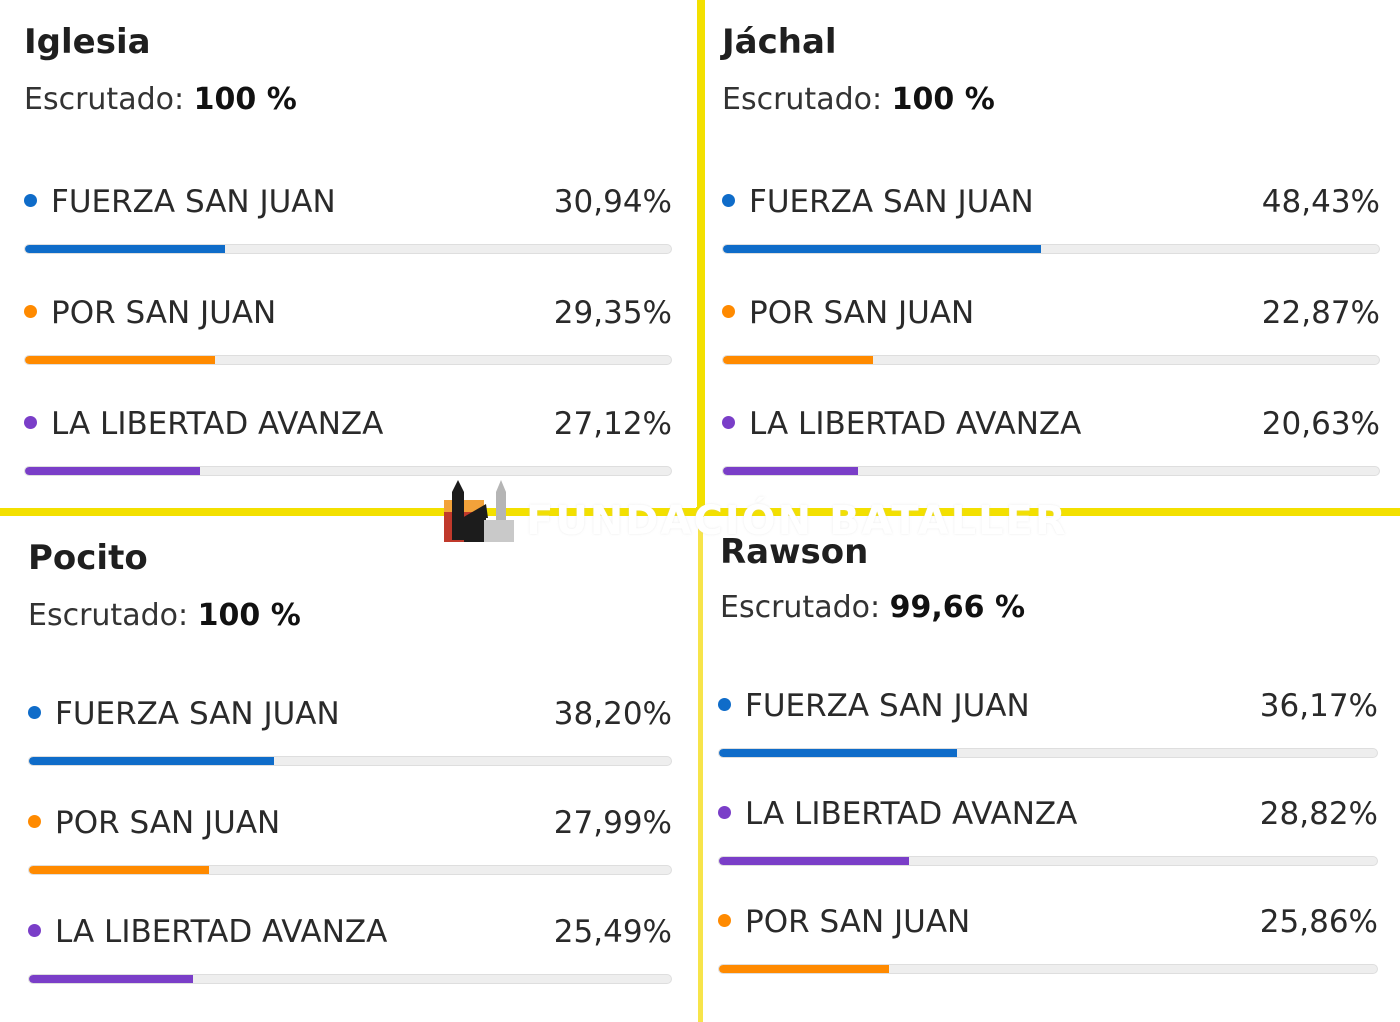 Image resolution: width=1400 pixels, height=1022 pixels. What do you see at coordinates (700, 767) in the screenshot?
I see `divider-vertical-bottom` at bounding box center [700, 767].